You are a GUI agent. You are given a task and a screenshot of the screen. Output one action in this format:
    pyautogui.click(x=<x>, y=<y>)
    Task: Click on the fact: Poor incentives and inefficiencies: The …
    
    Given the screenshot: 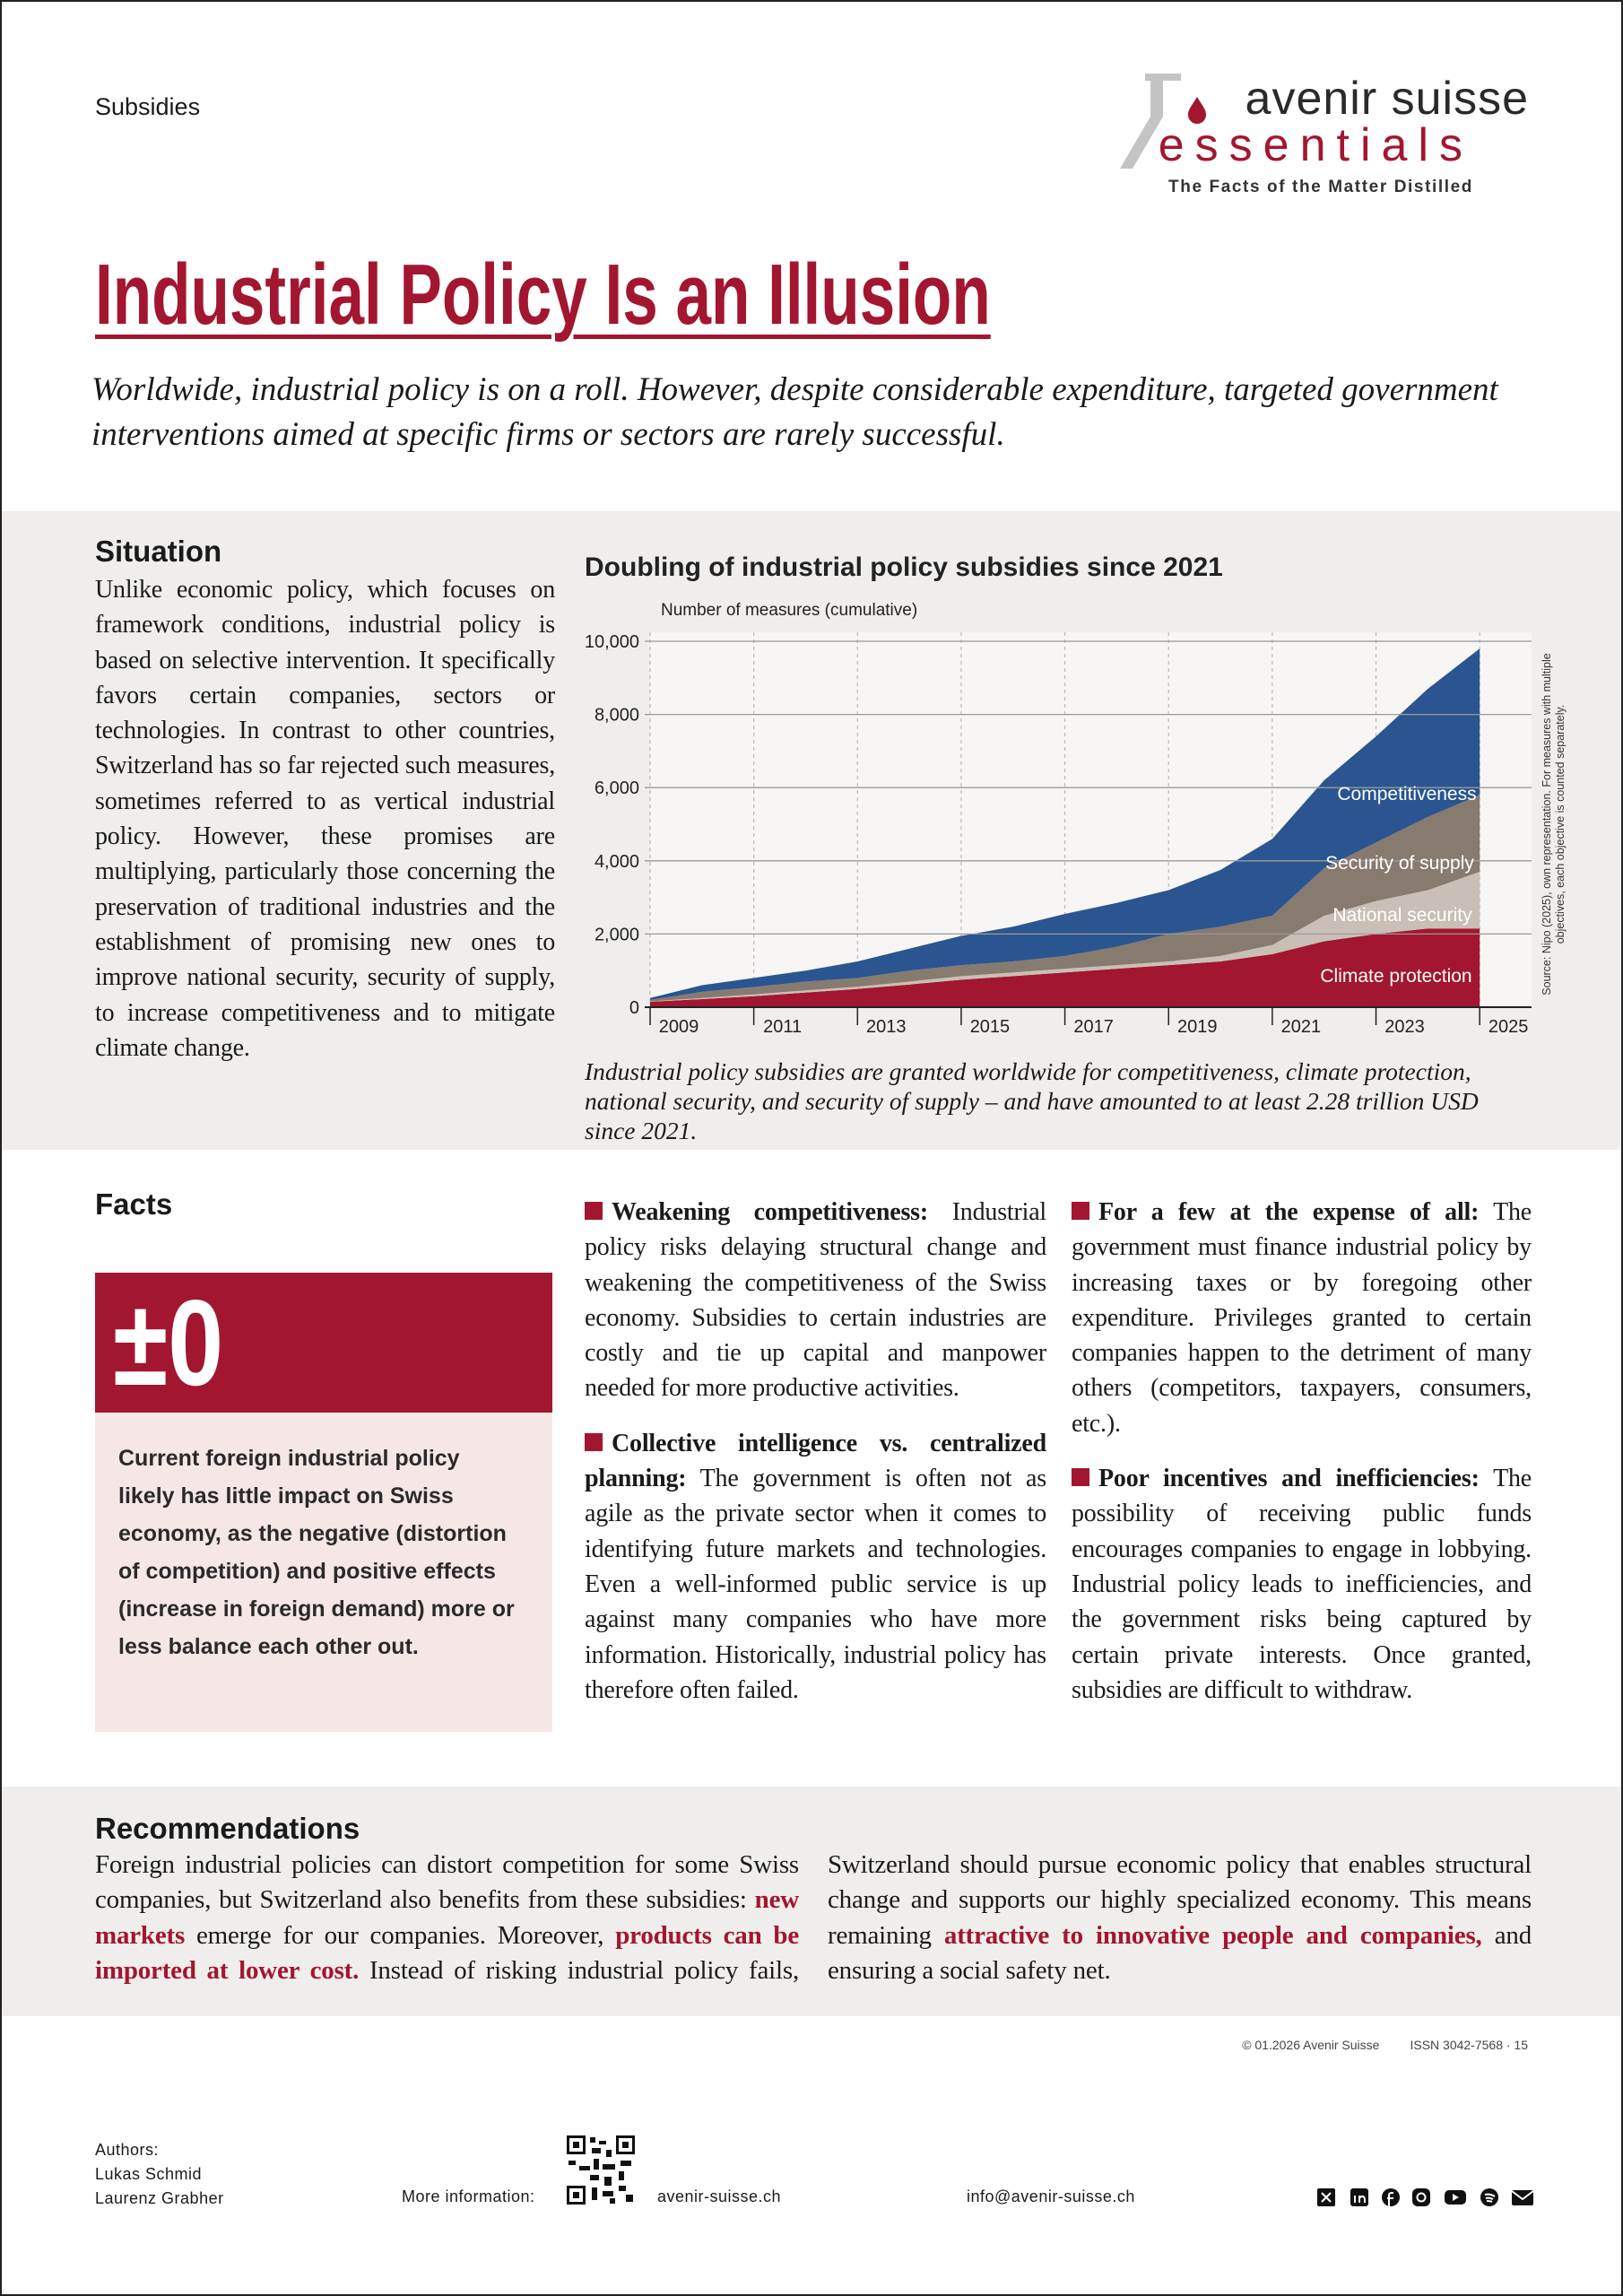 What is the action you would take?
    pyautogui.click(x=1302, y=1584)
    